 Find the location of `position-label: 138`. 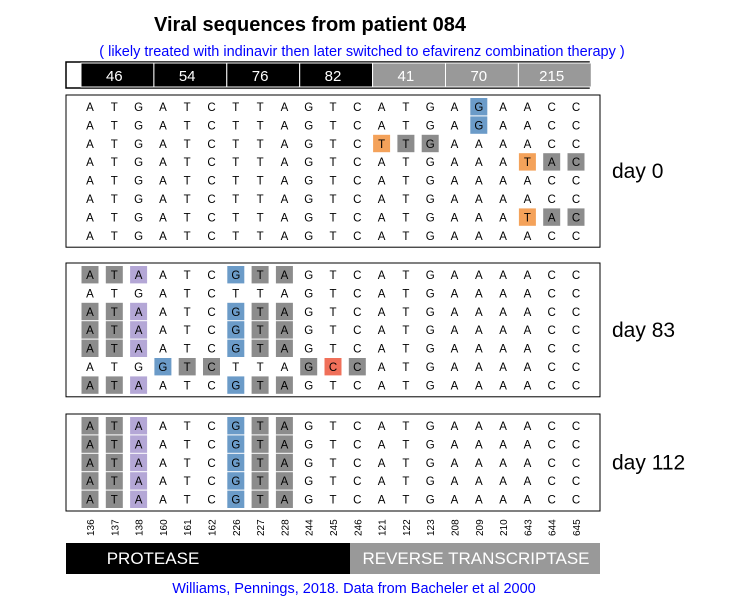

position-label: 138 is located at coordinates (140, 527).